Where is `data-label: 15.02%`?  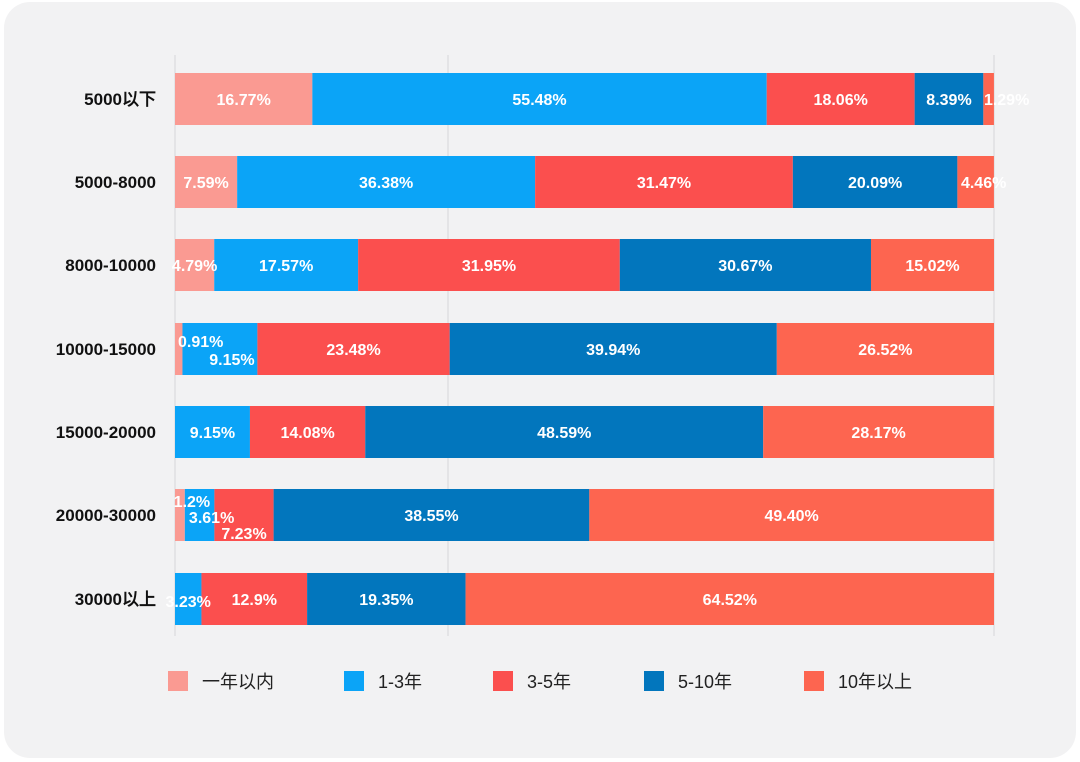 data-label: 15.02% is located at coordinates (932, 266).